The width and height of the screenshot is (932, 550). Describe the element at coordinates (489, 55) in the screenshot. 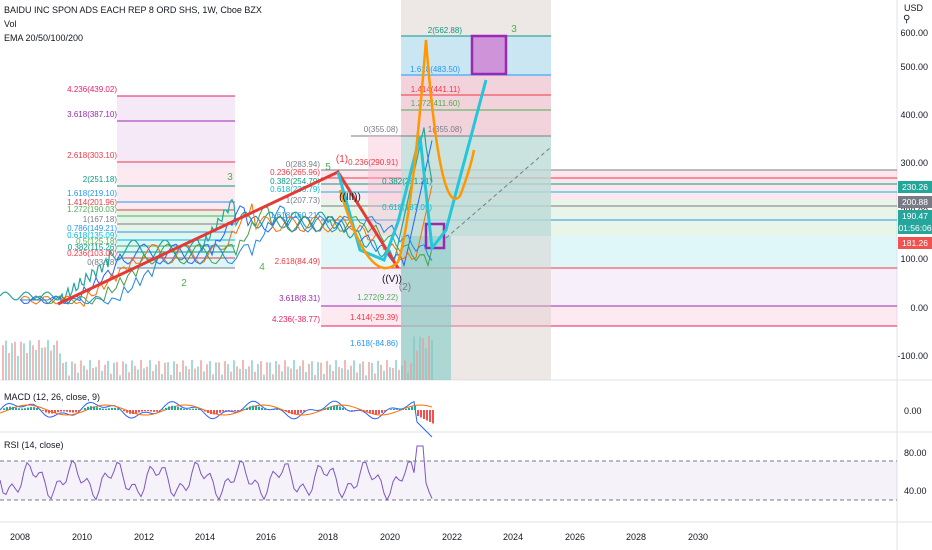

I see `target-box` at that location.